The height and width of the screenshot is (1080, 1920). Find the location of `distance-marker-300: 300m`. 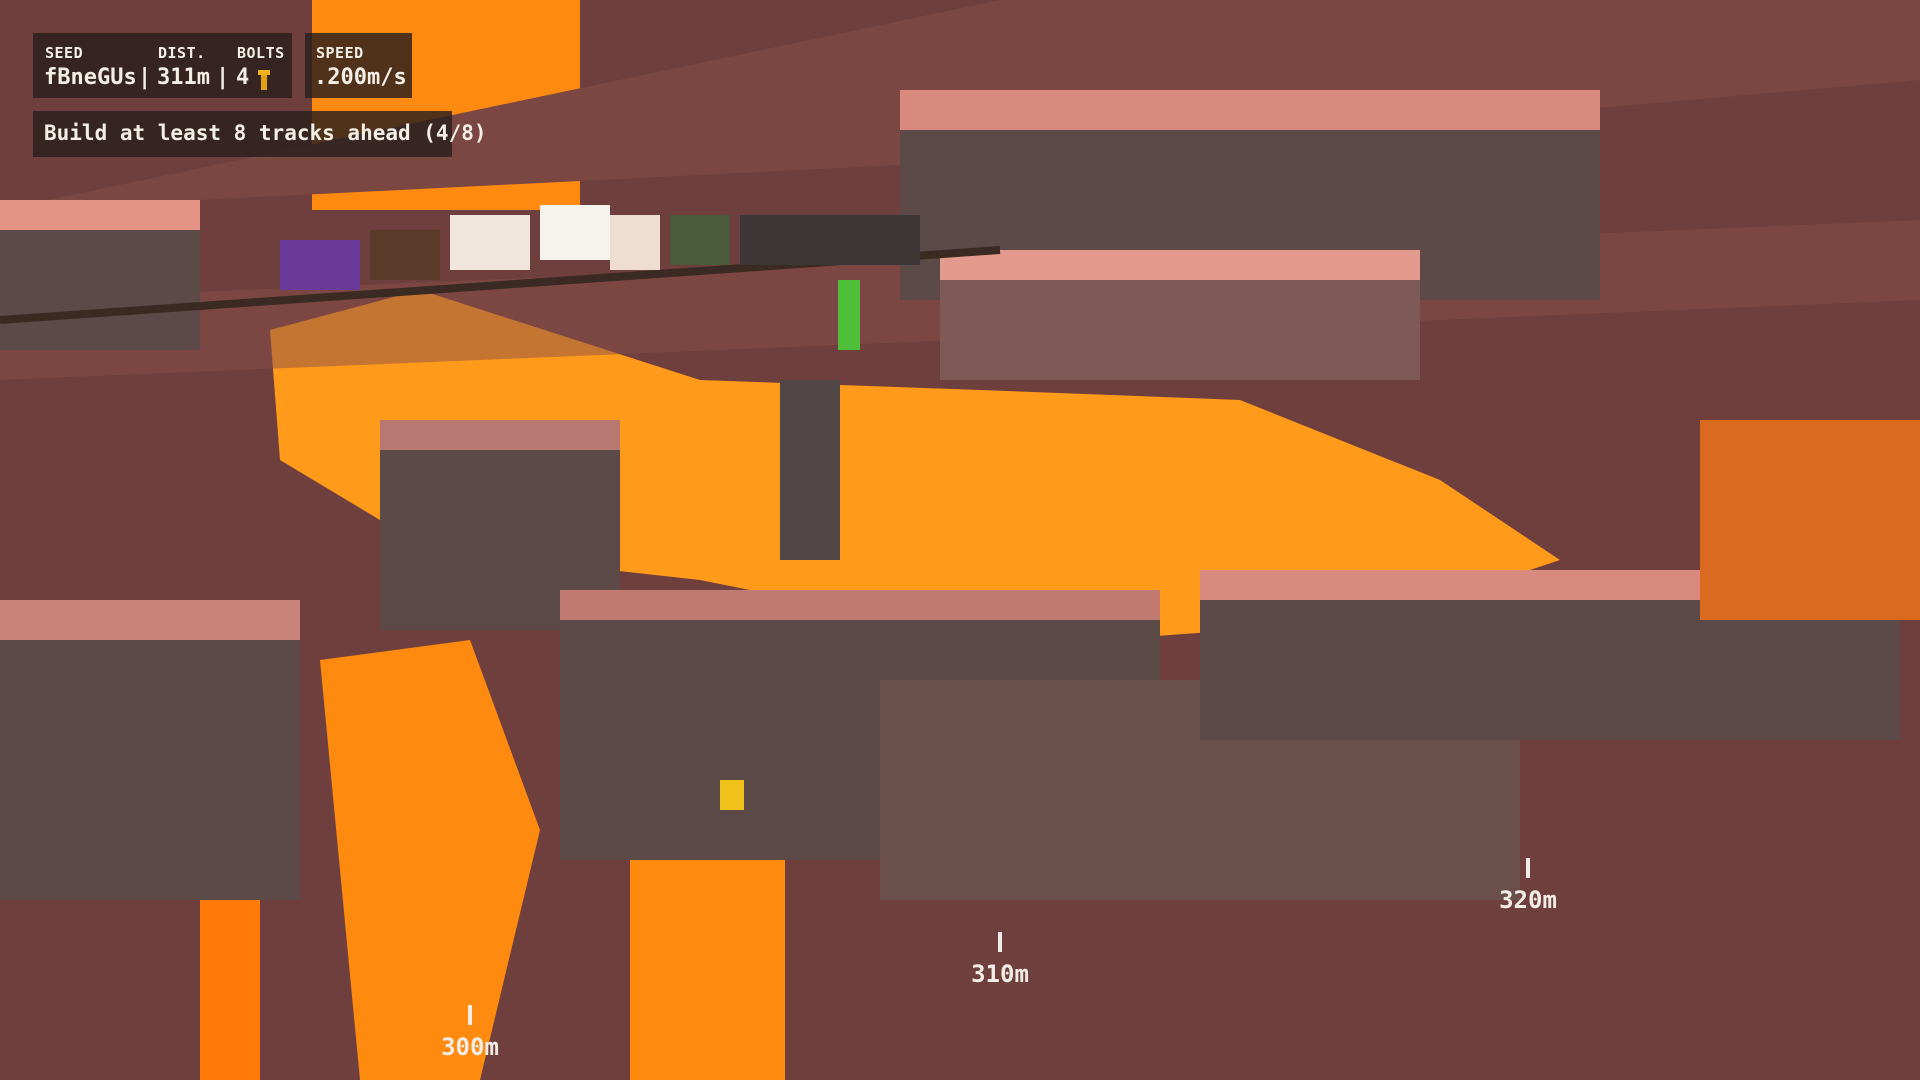

distance-marker-300: 300m is located at coordinates (470, 1033).